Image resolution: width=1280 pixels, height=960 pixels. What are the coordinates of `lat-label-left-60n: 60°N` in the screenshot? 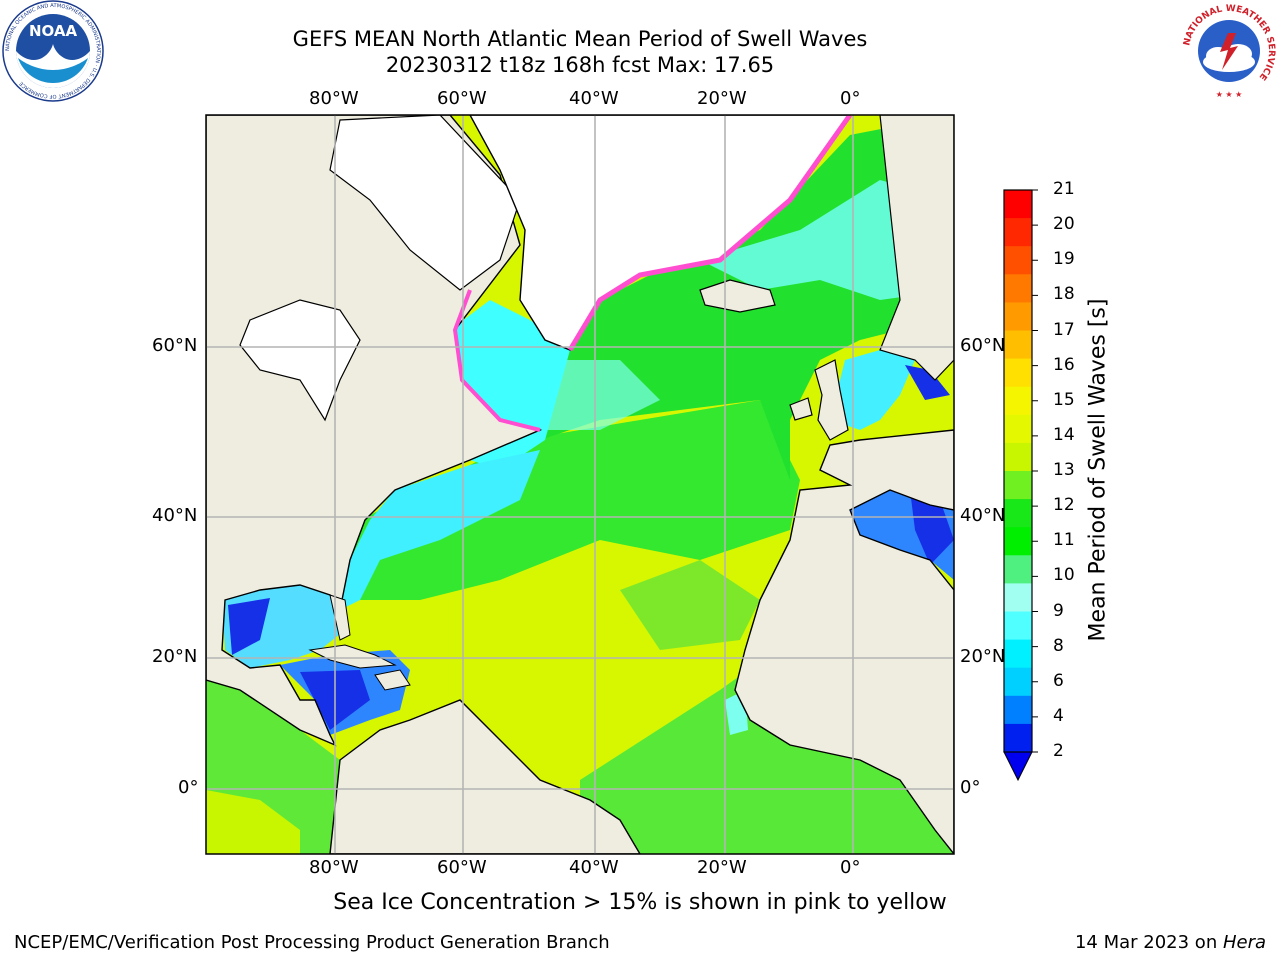 It's located at (175, 345).